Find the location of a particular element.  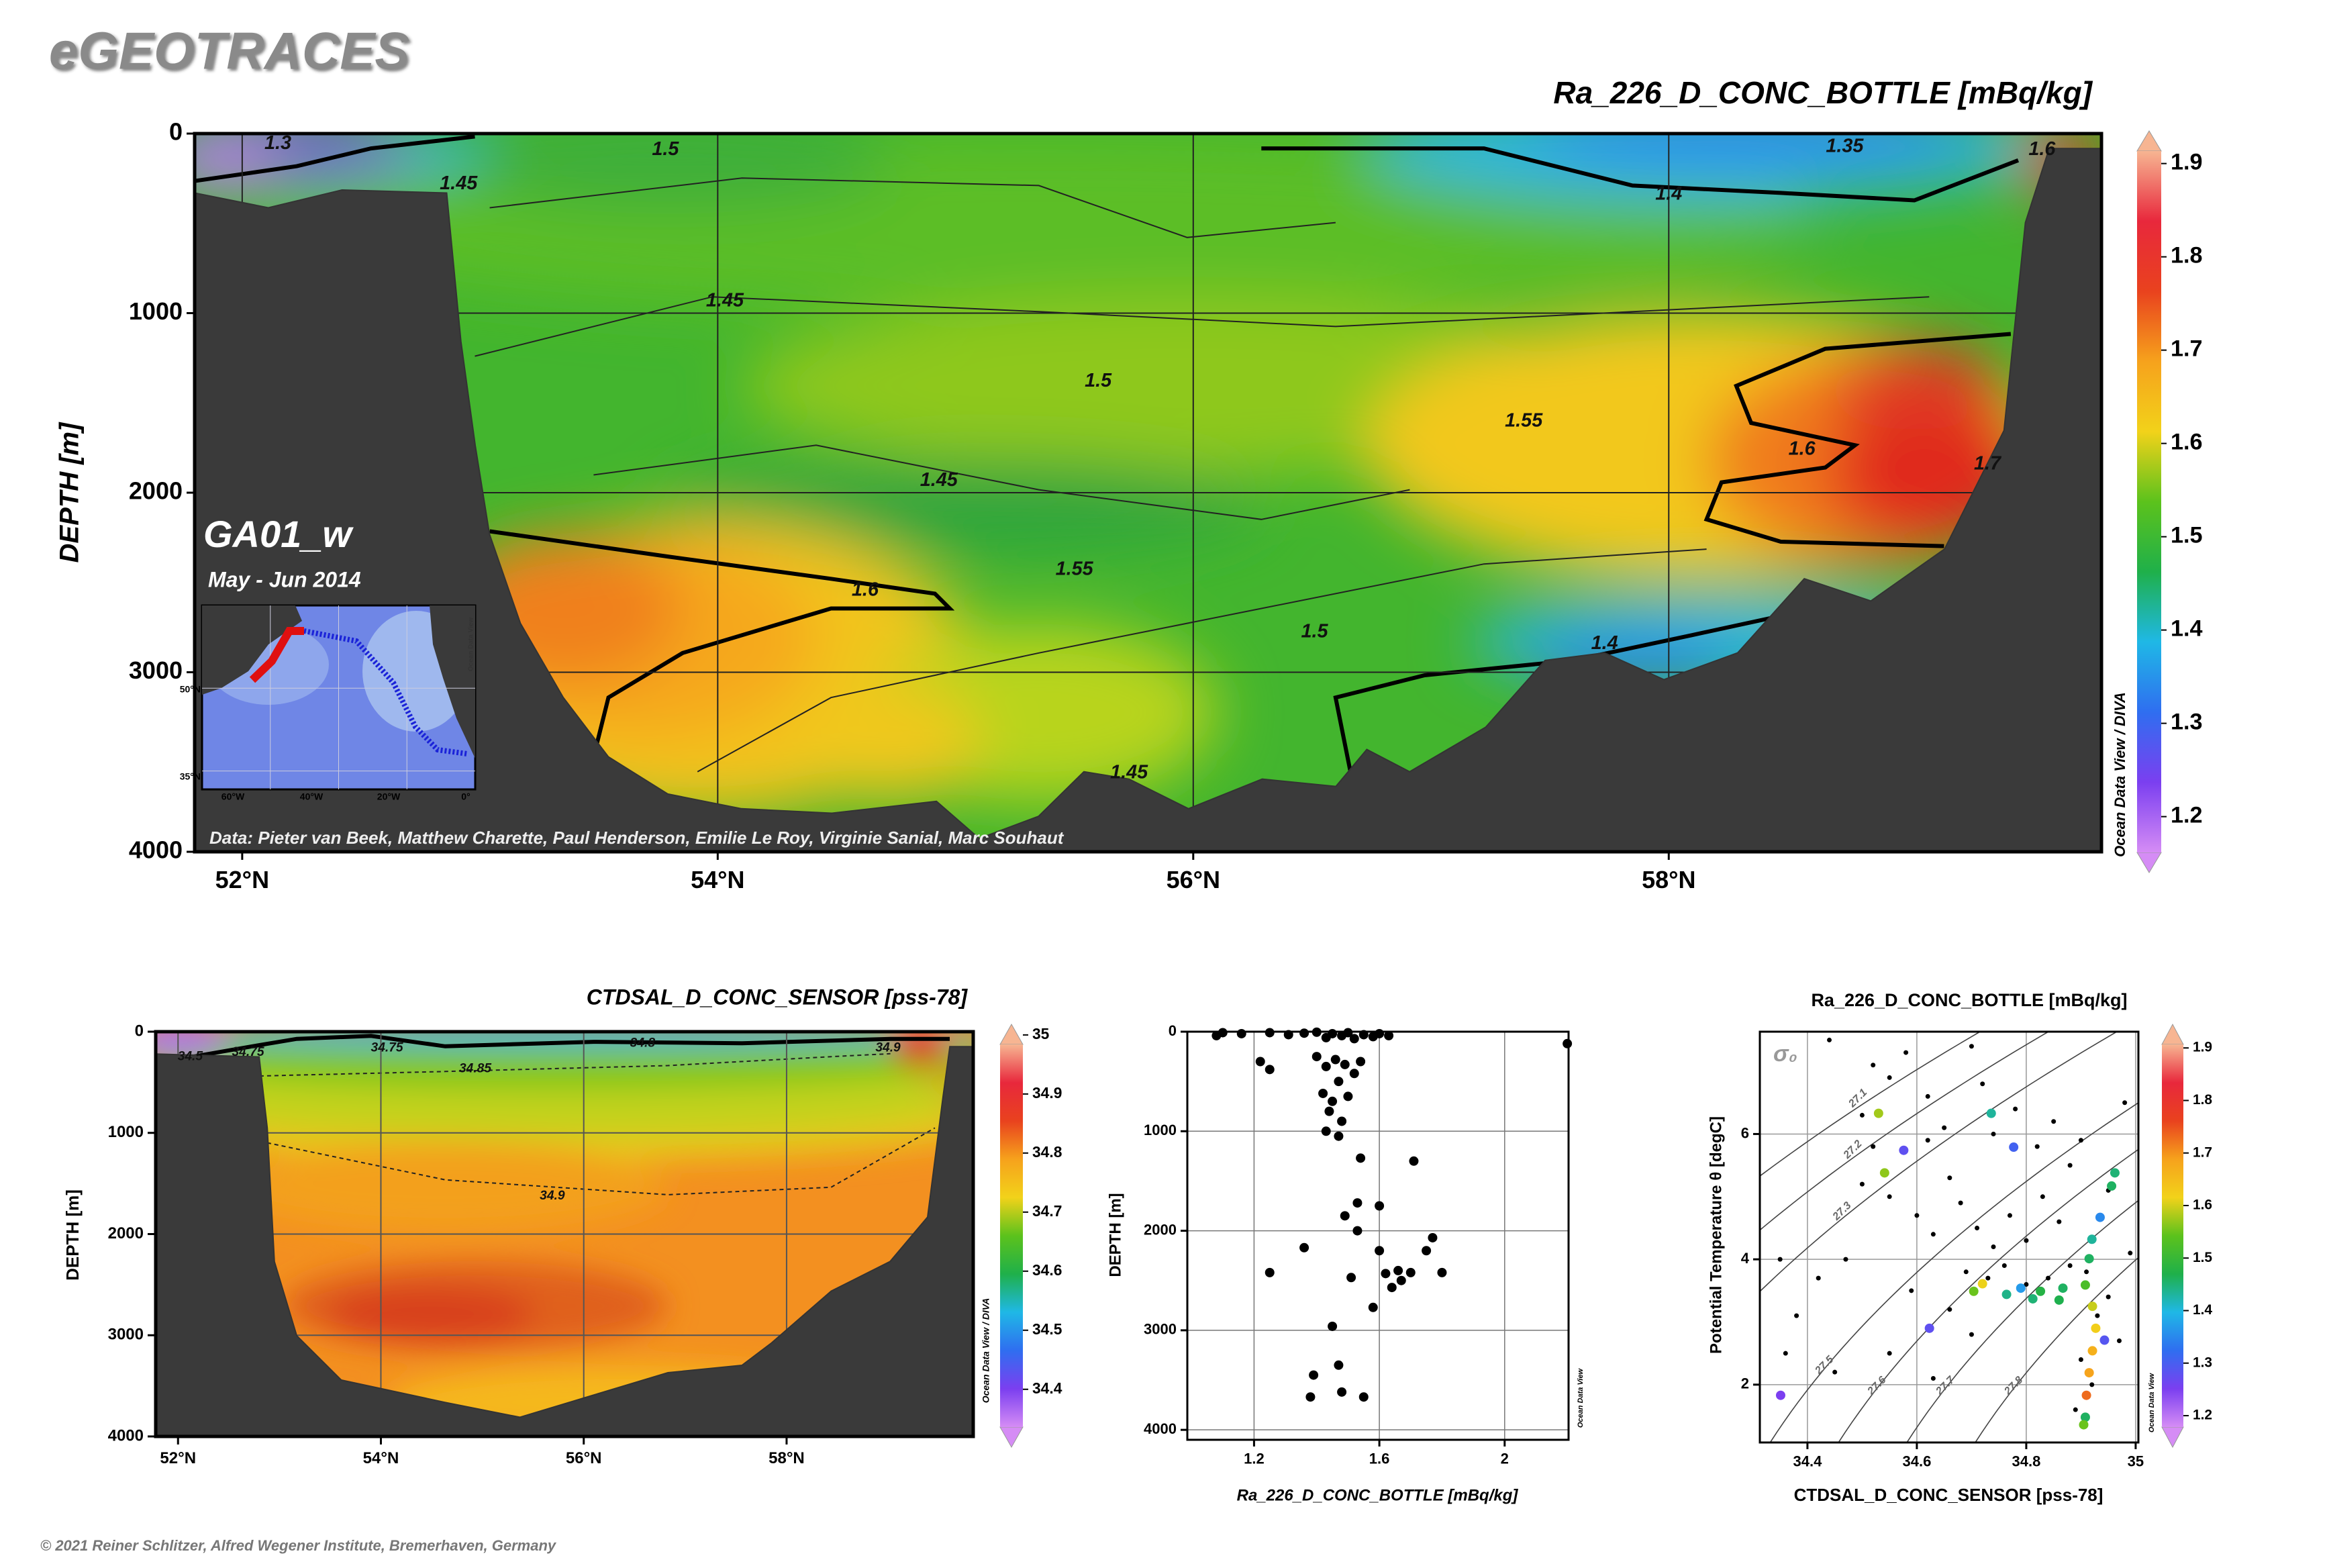

colorbar-tick-label: 1.3 is located at coordinates (2202, 1363).